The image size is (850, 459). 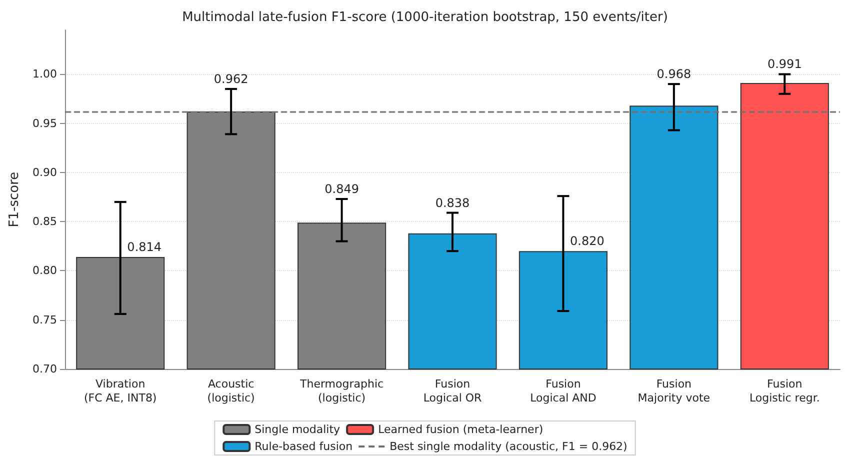 I want to click on legend-label: Rule-based fusion, so click(x=303, y=446).